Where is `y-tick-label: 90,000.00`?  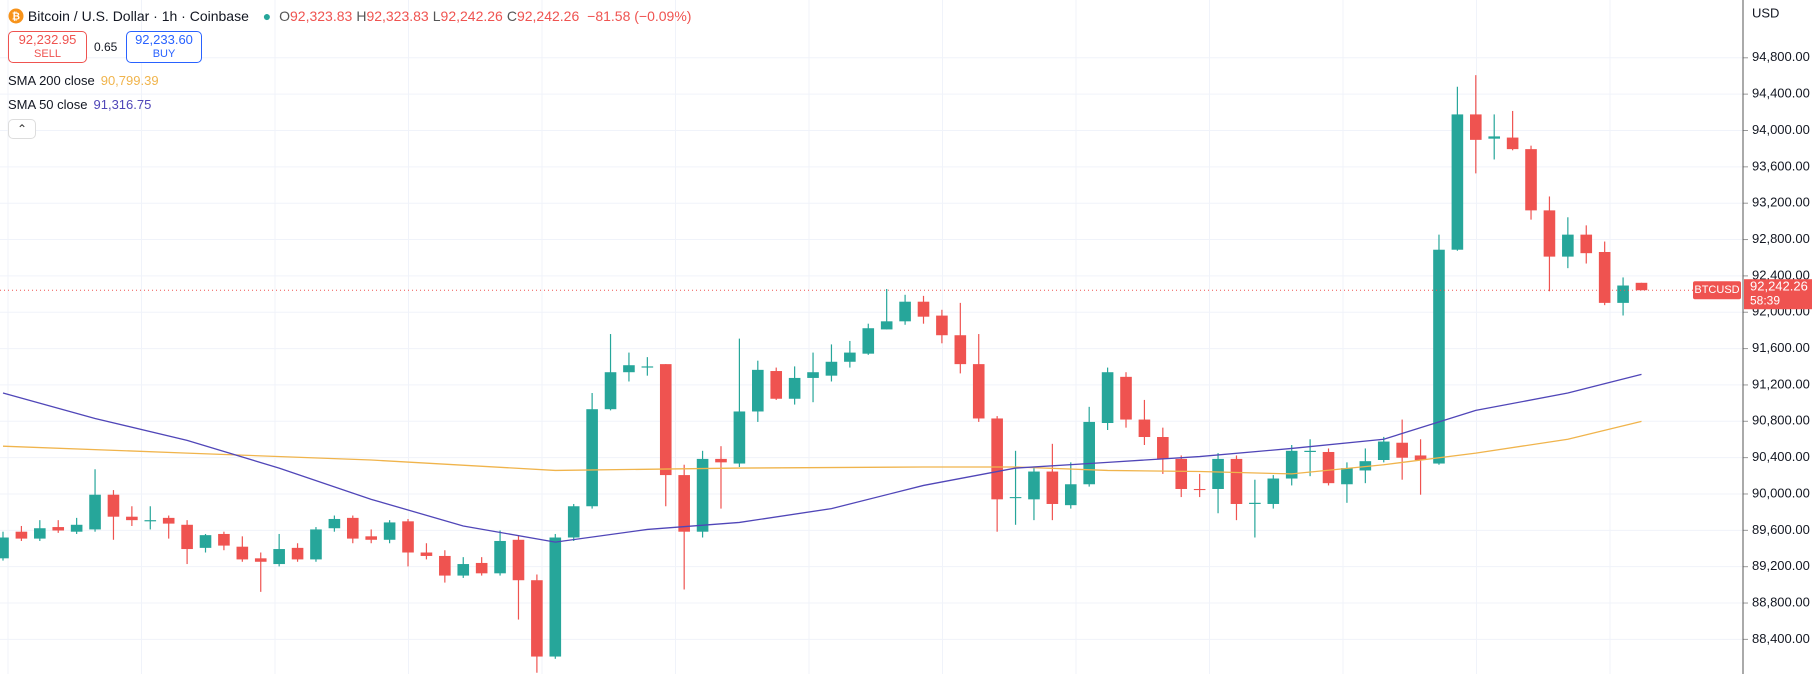
y-tick-label: 90,000.00 is located at coordinates (1781, 492).